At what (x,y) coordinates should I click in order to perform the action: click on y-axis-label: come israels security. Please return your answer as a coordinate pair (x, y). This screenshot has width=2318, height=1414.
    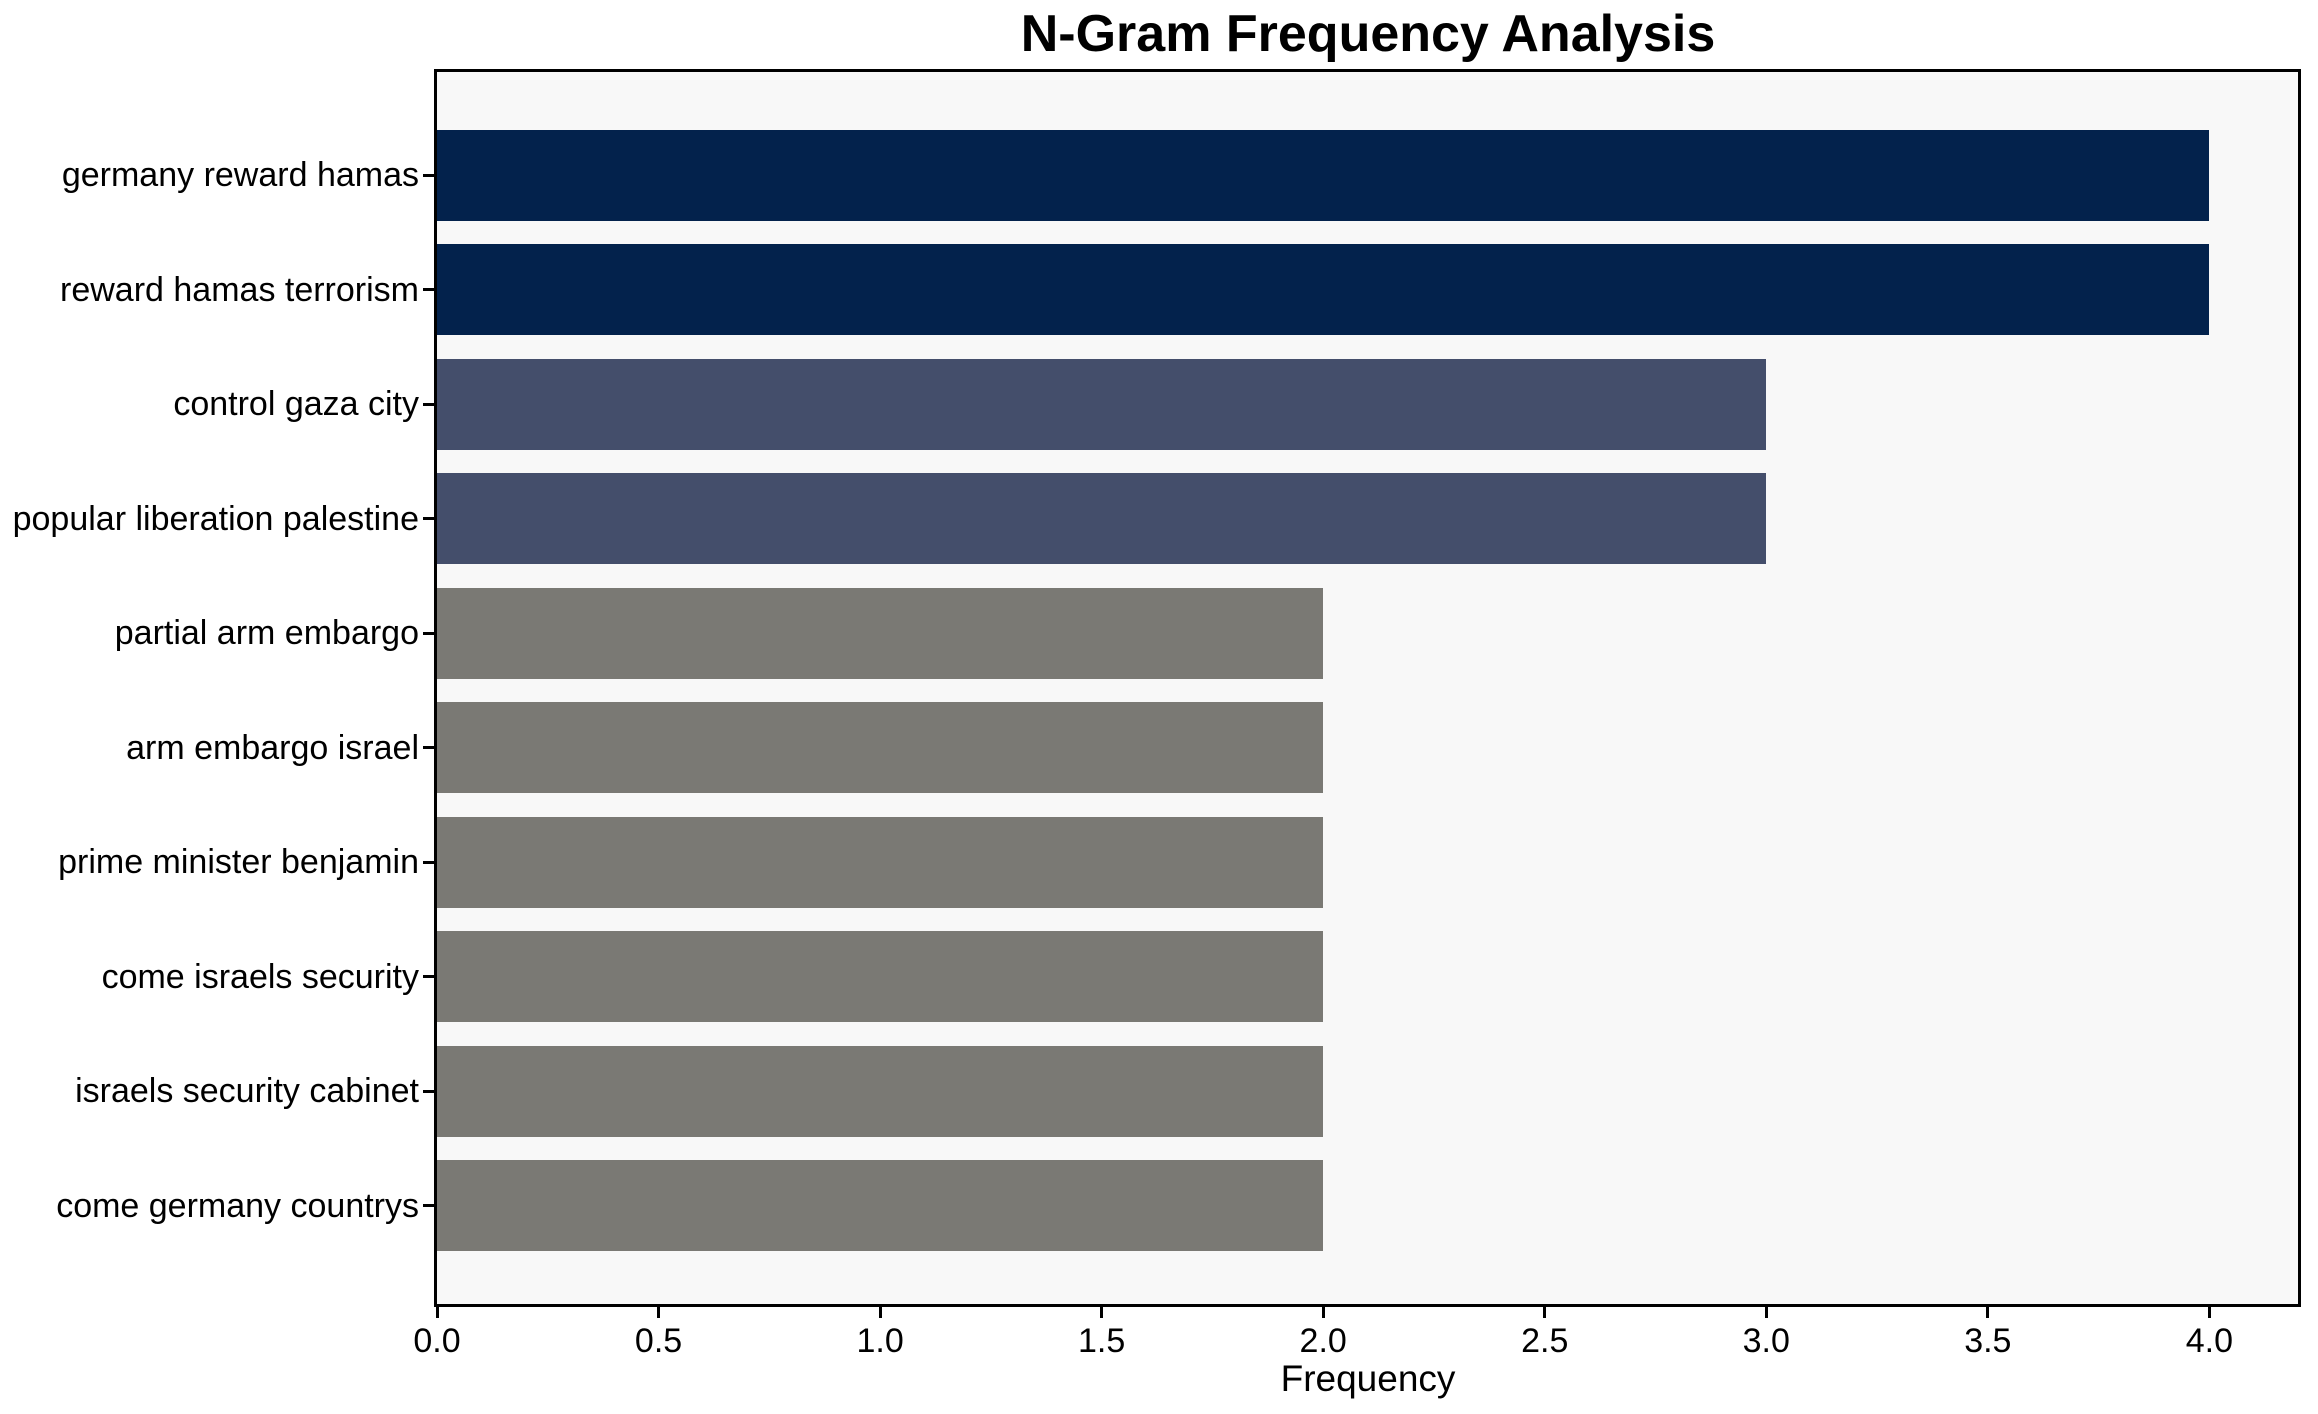
    Looking at the image, I should click on (260, 976).